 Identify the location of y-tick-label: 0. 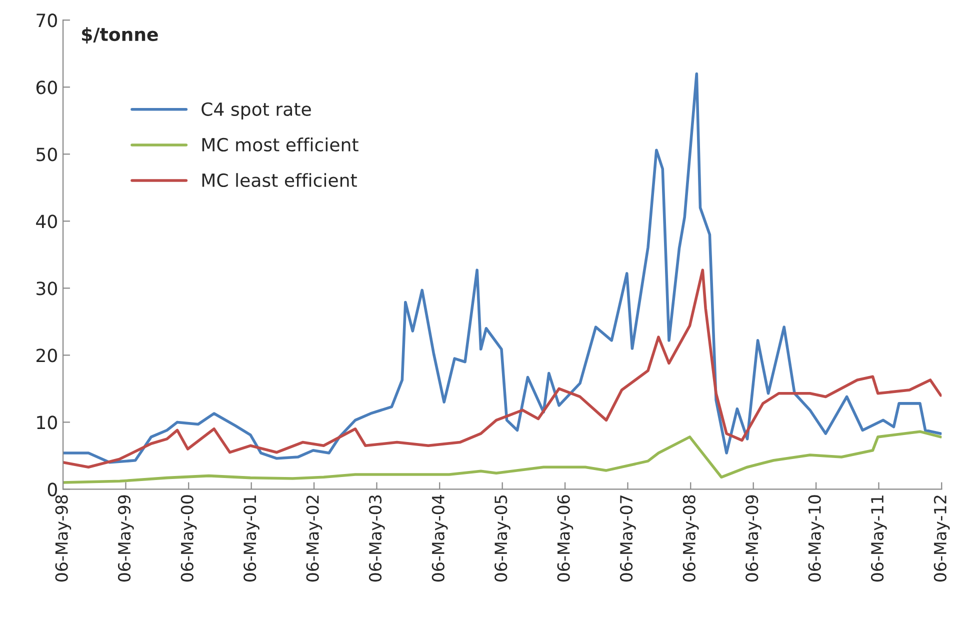
(52, 489).